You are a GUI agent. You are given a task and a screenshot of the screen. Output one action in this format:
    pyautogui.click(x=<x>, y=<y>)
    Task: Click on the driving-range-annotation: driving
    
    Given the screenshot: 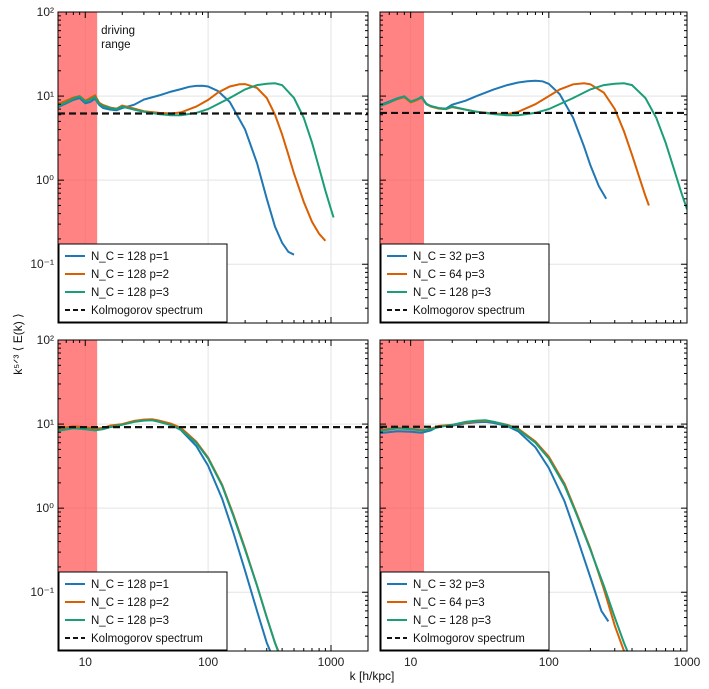 What is the action you would take?
    pyautogui.click(x=118, y=31)
    